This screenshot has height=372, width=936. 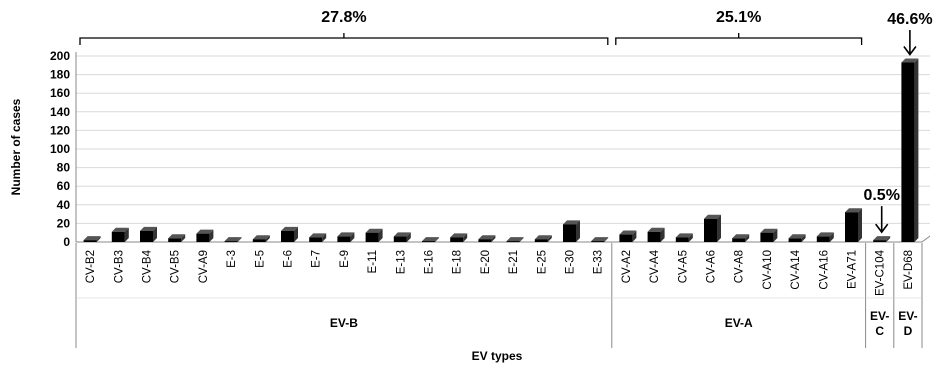 What do you see at coordinates (373, 261) in the screenshot?
I see `category-label: E-11` at bounding box center [373, 261].